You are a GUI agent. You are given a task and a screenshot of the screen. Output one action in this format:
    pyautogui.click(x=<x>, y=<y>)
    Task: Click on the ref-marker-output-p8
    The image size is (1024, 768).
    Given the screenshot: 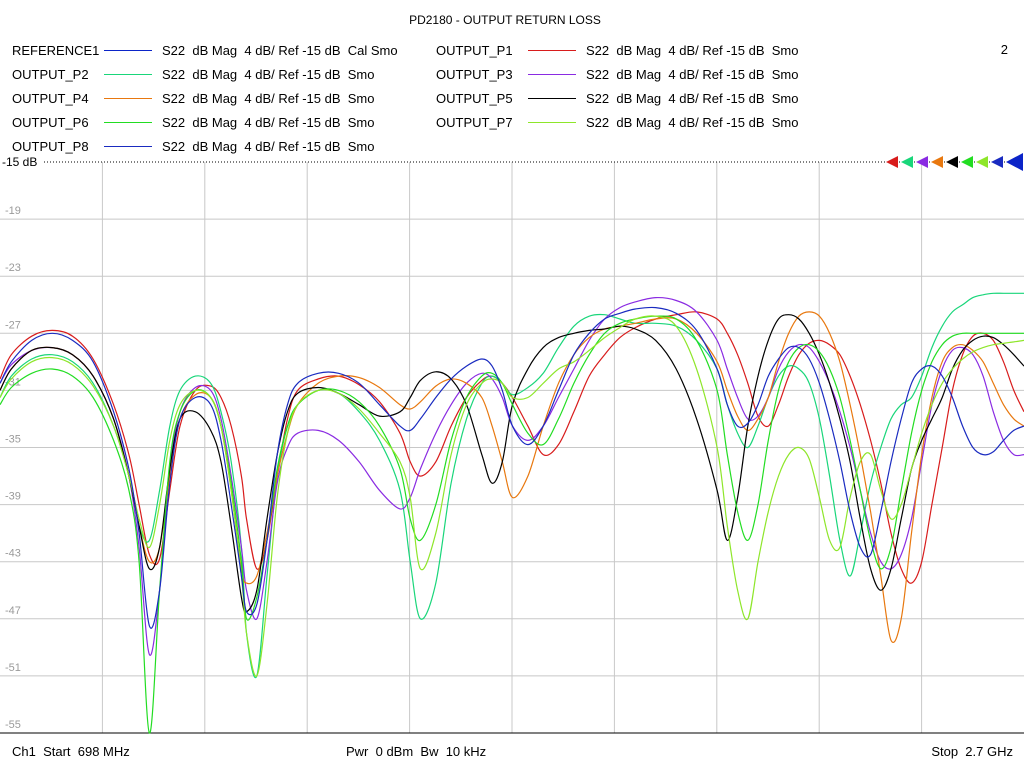 What is the action you would take?
    pyautogui.click(x=997, y=162)
    